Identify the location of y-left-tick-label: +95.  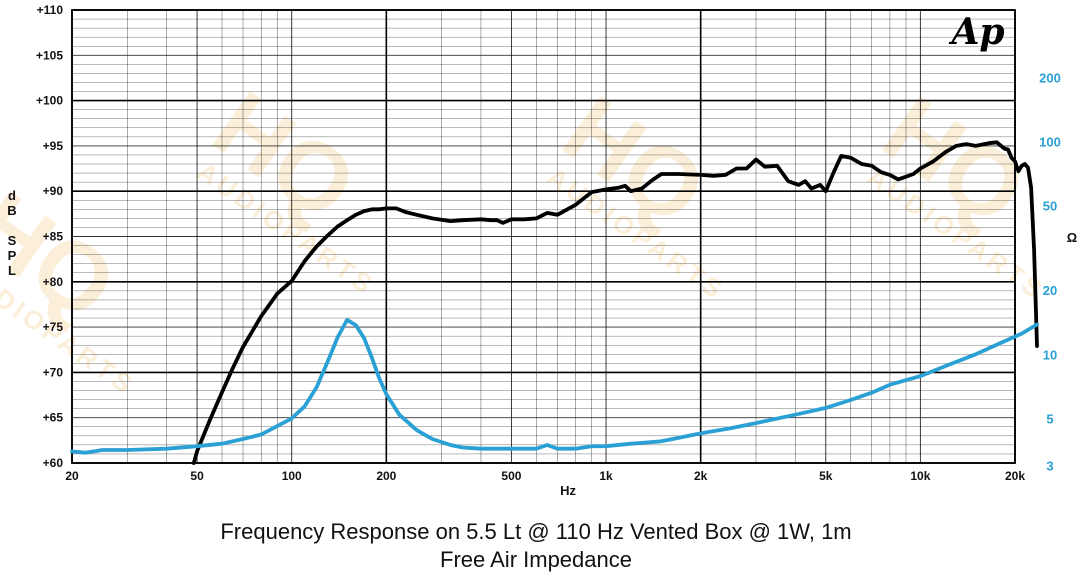
(53, 146).